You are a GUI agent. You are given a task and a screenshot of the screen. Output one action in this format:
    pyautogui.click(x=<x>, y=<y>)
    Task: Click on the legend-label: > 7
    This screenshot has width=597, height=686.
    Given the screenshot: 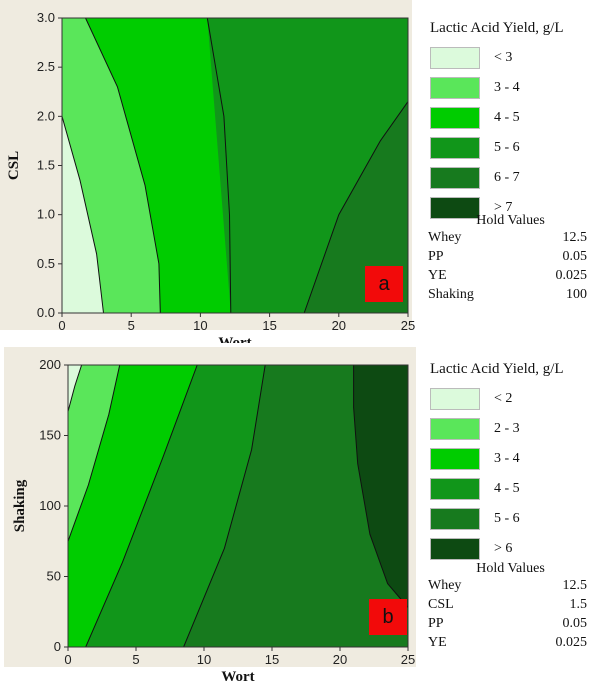 What is the action you would take?
    pyautogui.click(x=503, y=207)
    